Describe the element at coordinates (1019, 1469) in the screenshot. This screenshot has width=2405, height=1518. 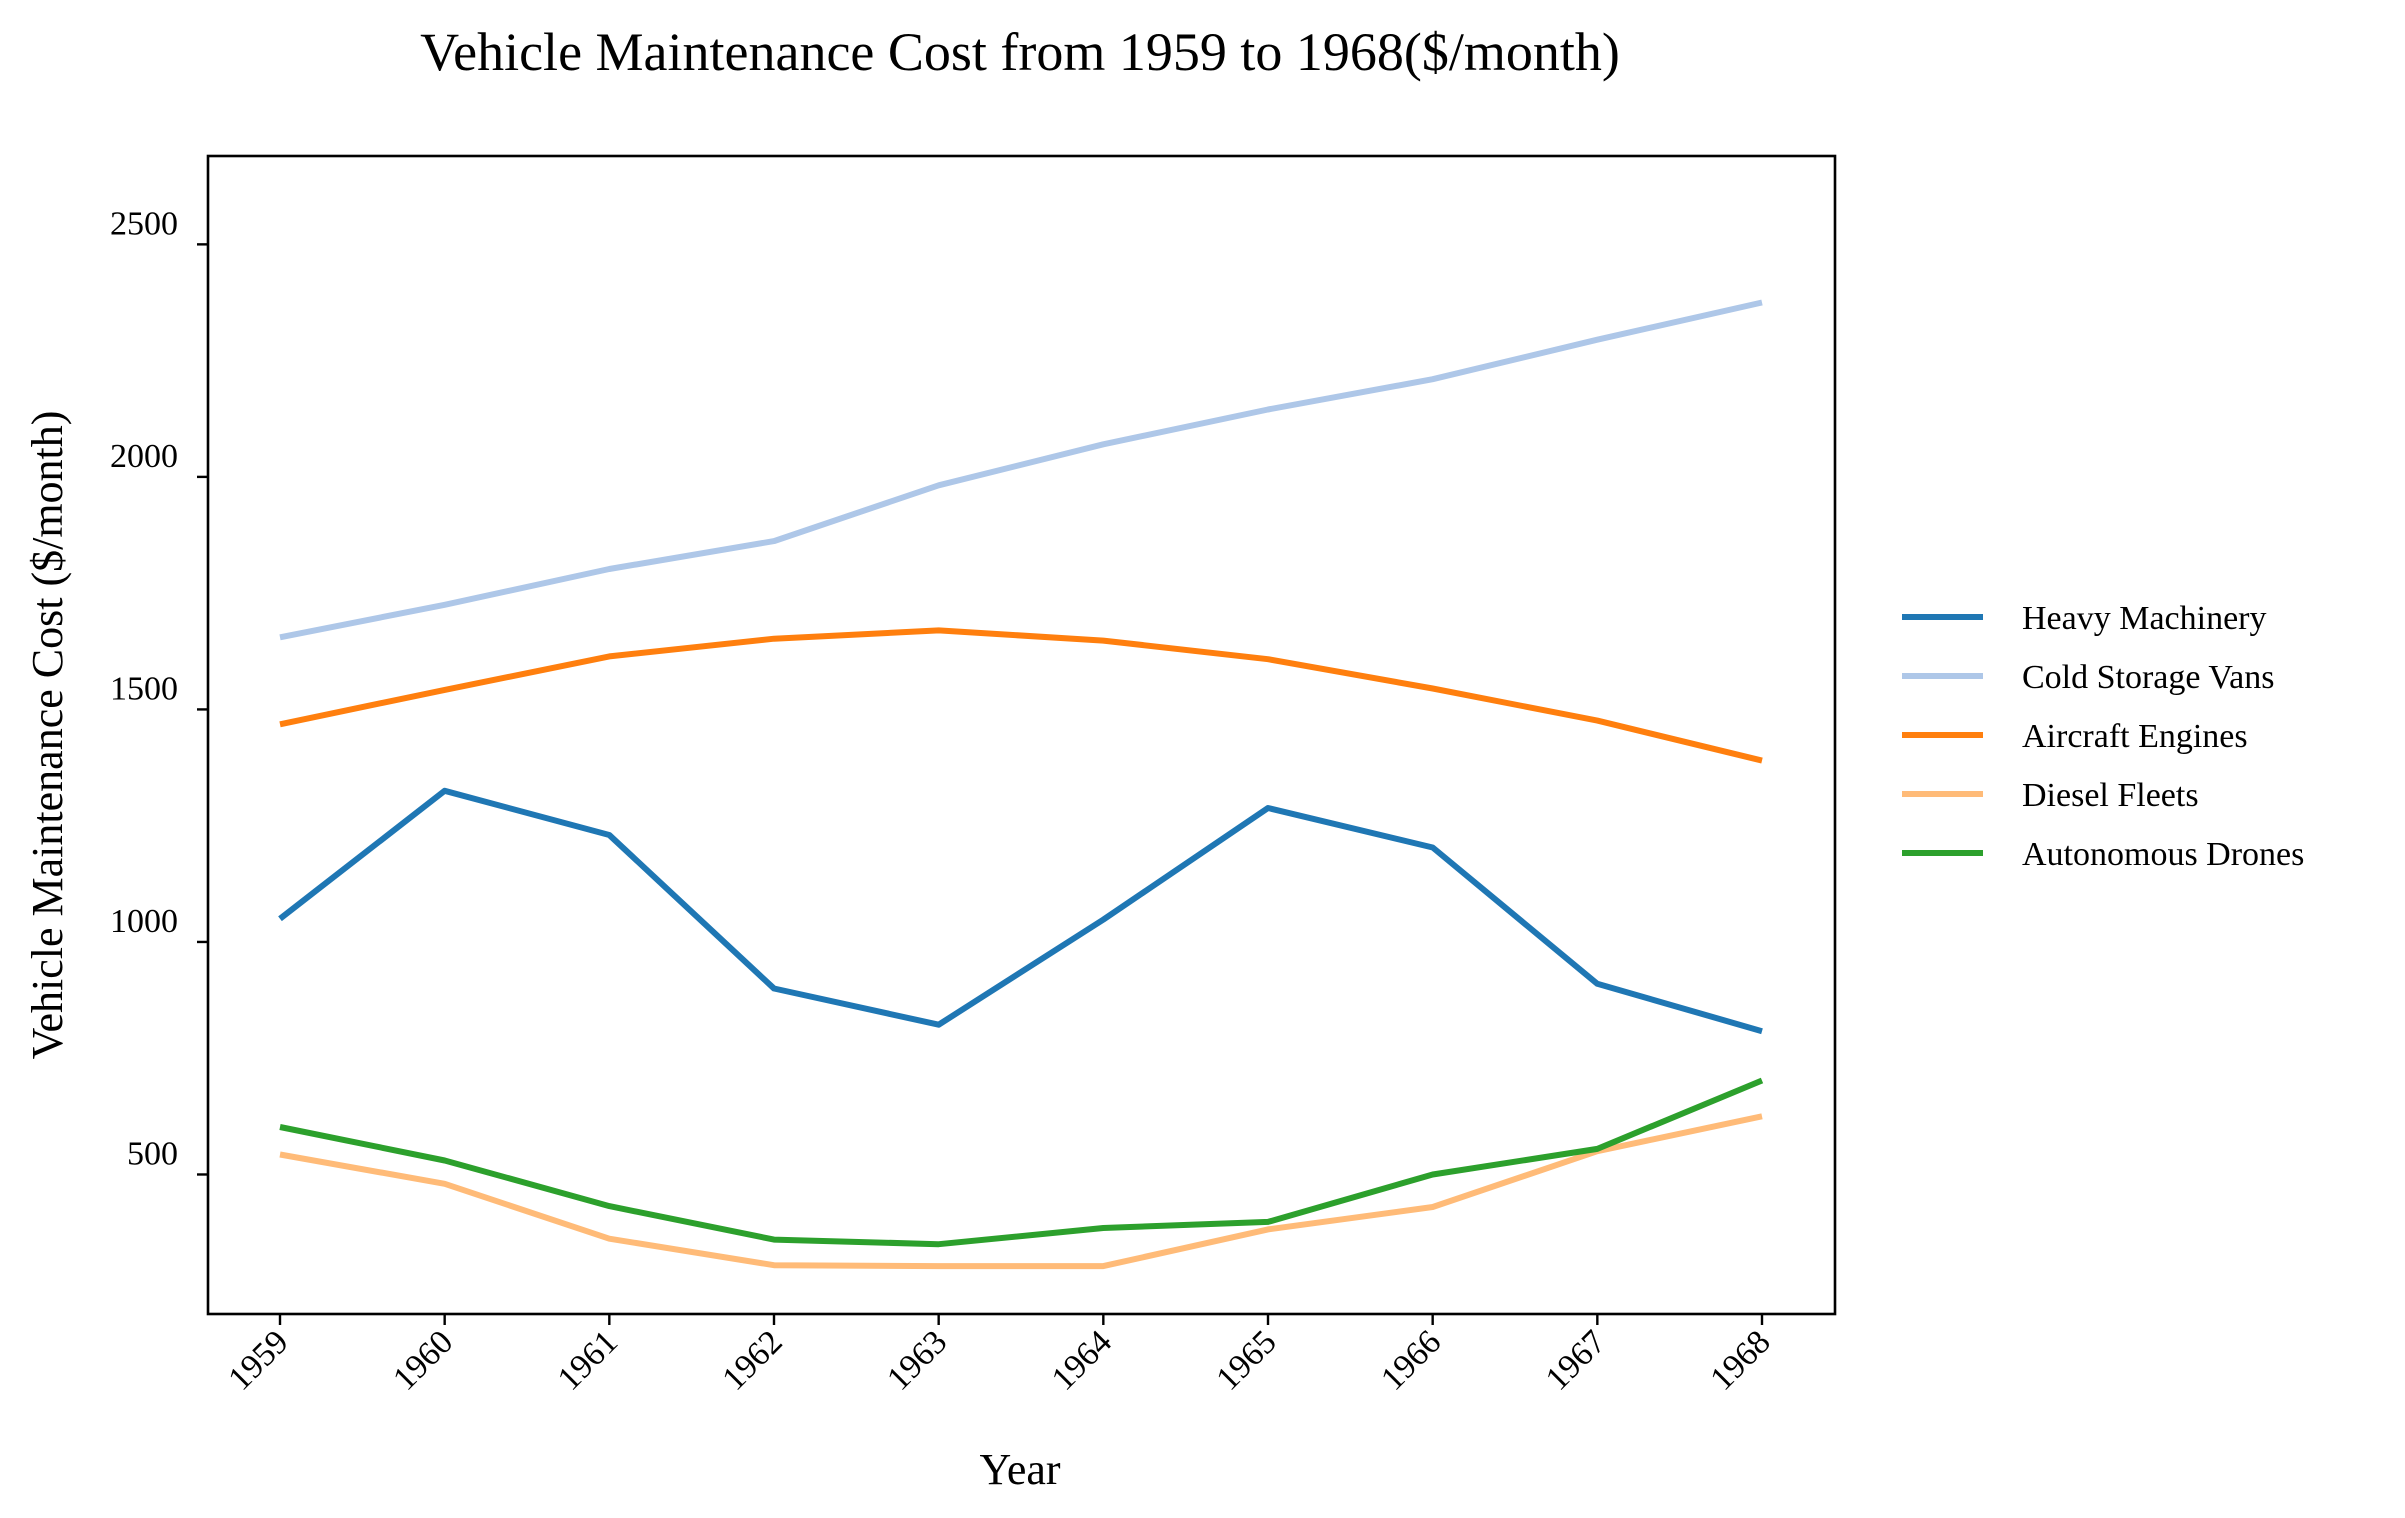
I see `x-axis-label: Year` at that location.